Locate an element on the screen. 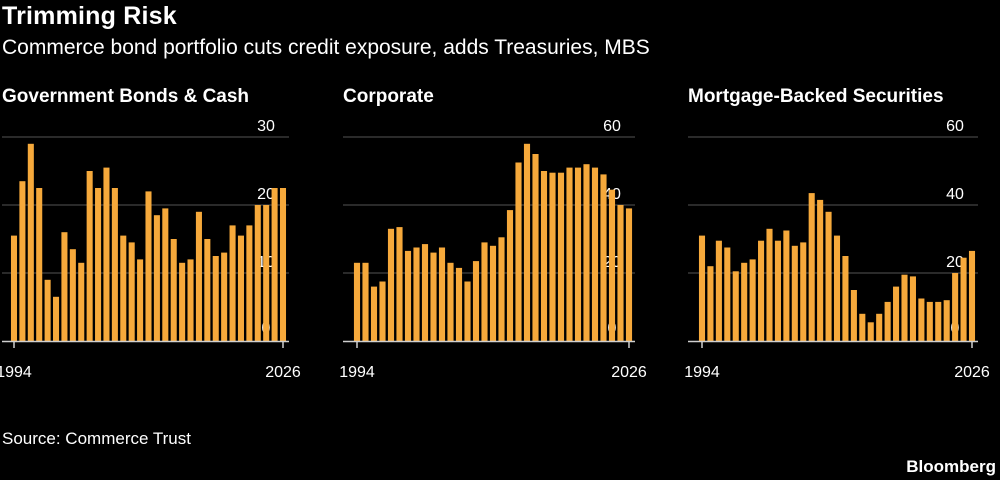 Image resolution: width=1000 pixels, height=480 pixels. panel-title: Corporate is located at coordinates (388, 96).